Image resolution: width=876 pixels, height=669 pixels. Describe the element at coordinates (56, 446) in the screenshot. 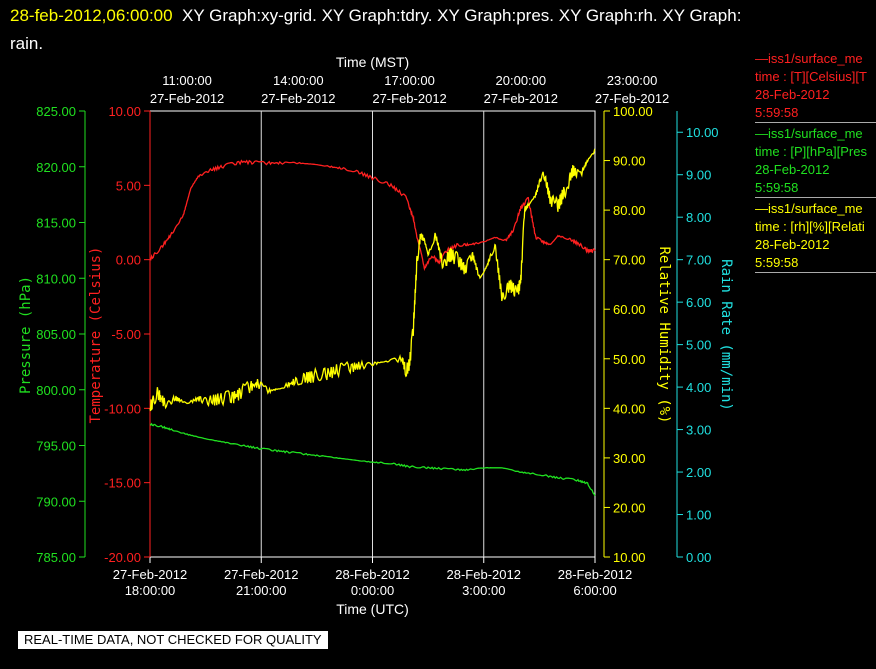

I see `pressure-tick-label: 795.00` at that location.